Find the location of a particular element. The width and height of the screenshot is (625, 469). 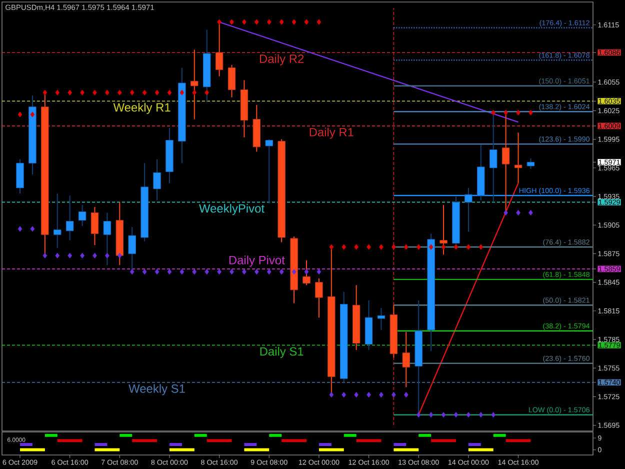

ref-line-label: Weekly S1 is located at coordinates (156, 390).